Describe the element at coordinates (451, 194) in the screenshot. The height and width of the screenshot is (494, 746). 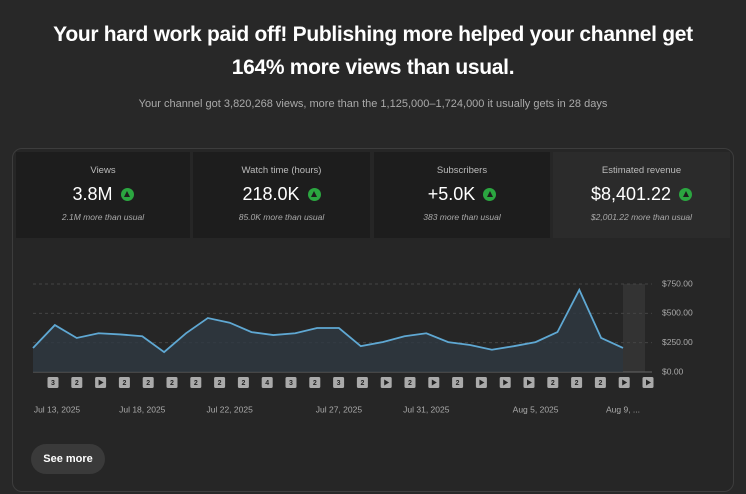
I see `metric-value: +5.0K` at that location.